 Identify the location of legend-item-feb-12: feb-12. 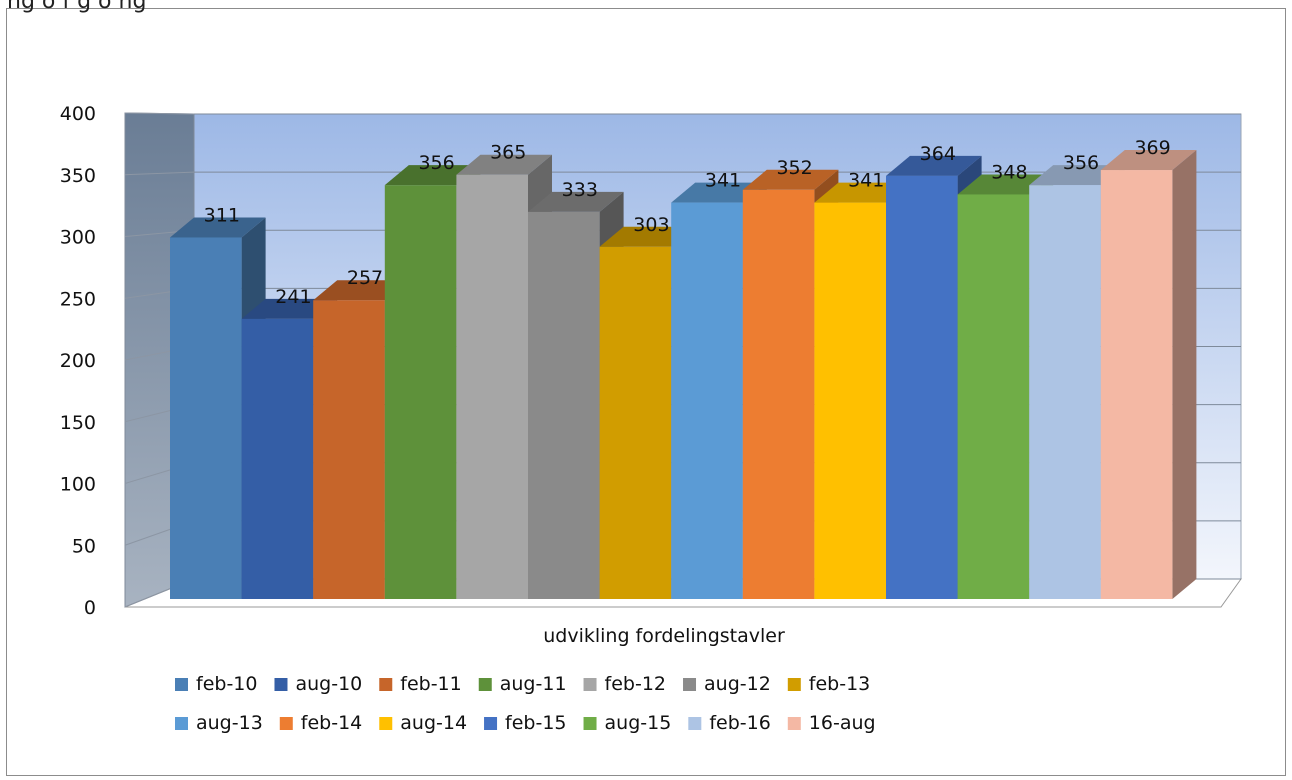
(624, 684).